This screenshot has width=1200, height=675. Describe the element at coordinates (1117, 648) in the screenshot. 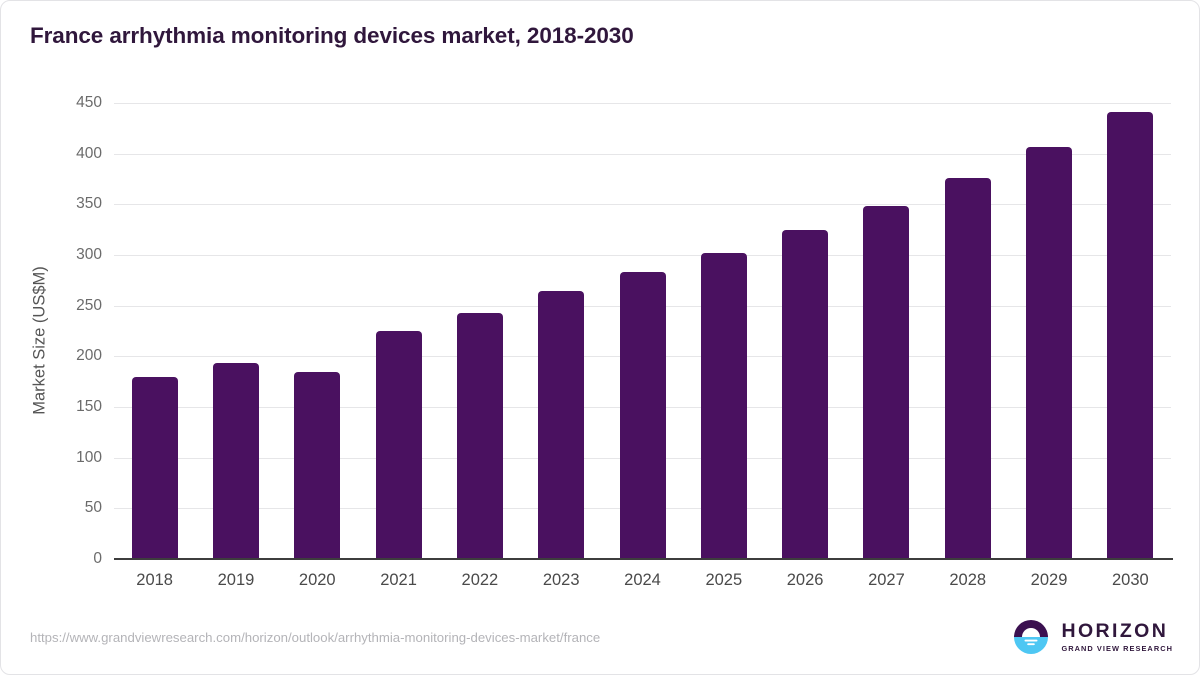

I see `logo-tagline: GRAND VIEW RESEARCH` at that location.